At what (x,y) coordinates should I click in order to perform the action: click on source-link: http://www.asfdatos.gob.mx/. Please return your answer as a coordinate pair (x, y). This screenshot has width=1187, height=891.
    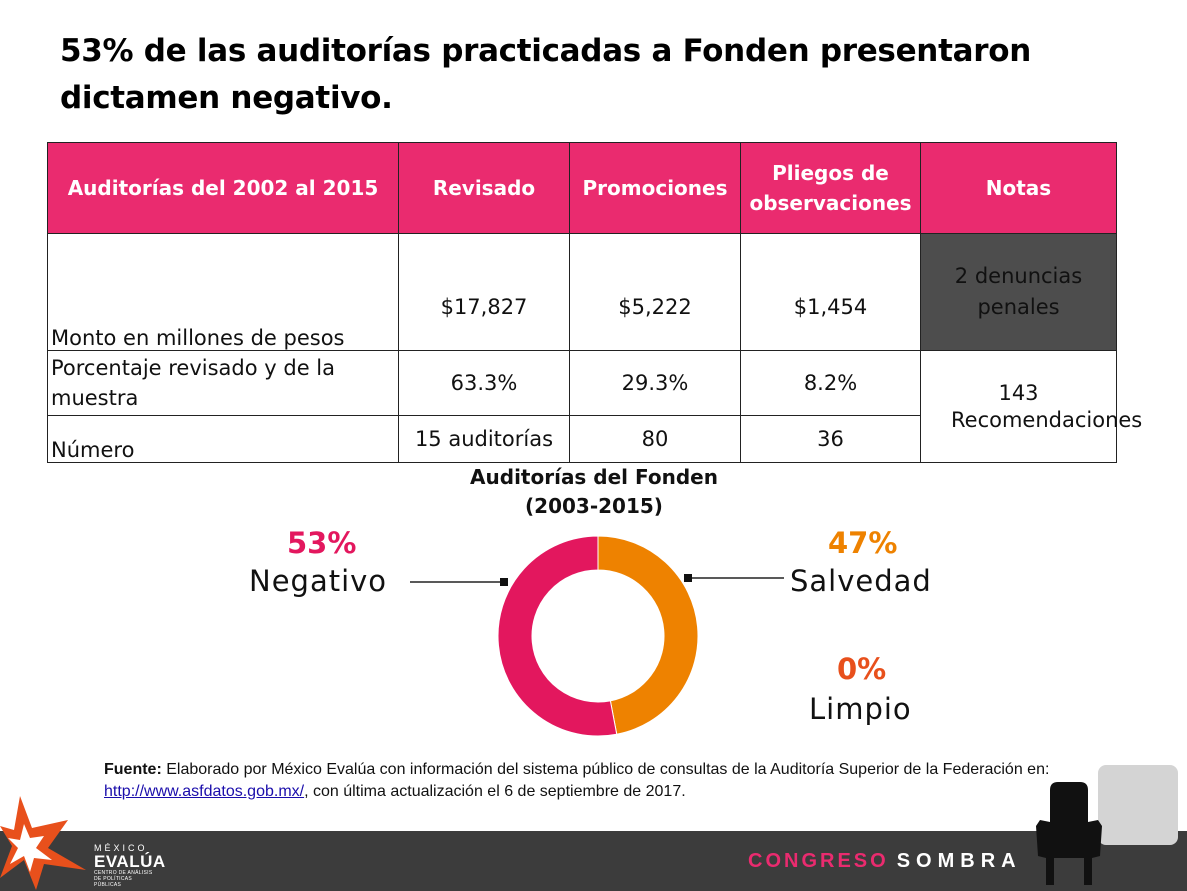
    Looking at the image, I should click on (204, 791).